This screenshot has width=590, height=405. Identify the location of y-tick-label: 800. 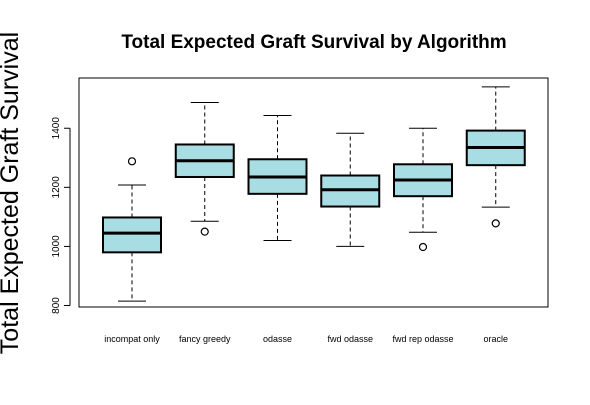
(56, 305).